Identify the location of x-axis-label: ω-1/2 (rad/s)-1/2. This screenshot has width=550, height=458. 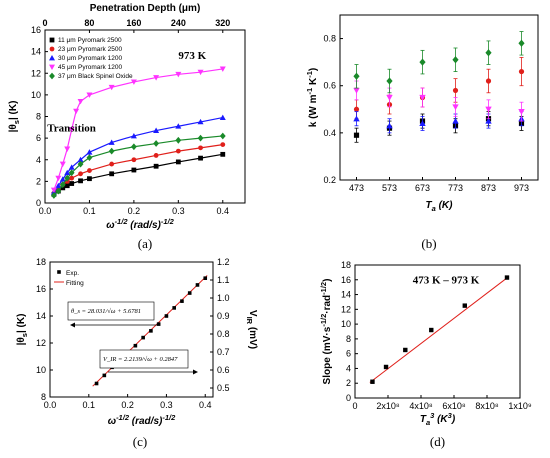
(142, 420).